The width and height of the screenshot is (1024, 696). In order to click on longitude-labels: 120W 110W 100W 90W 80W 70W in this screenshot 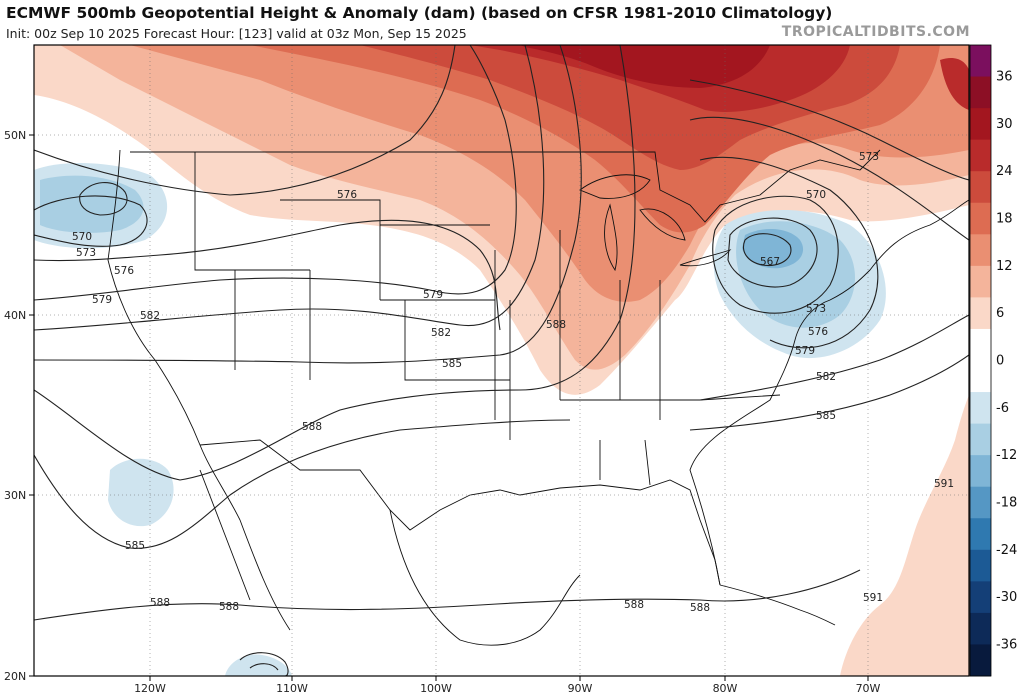, I will do `click(507, 685)`.